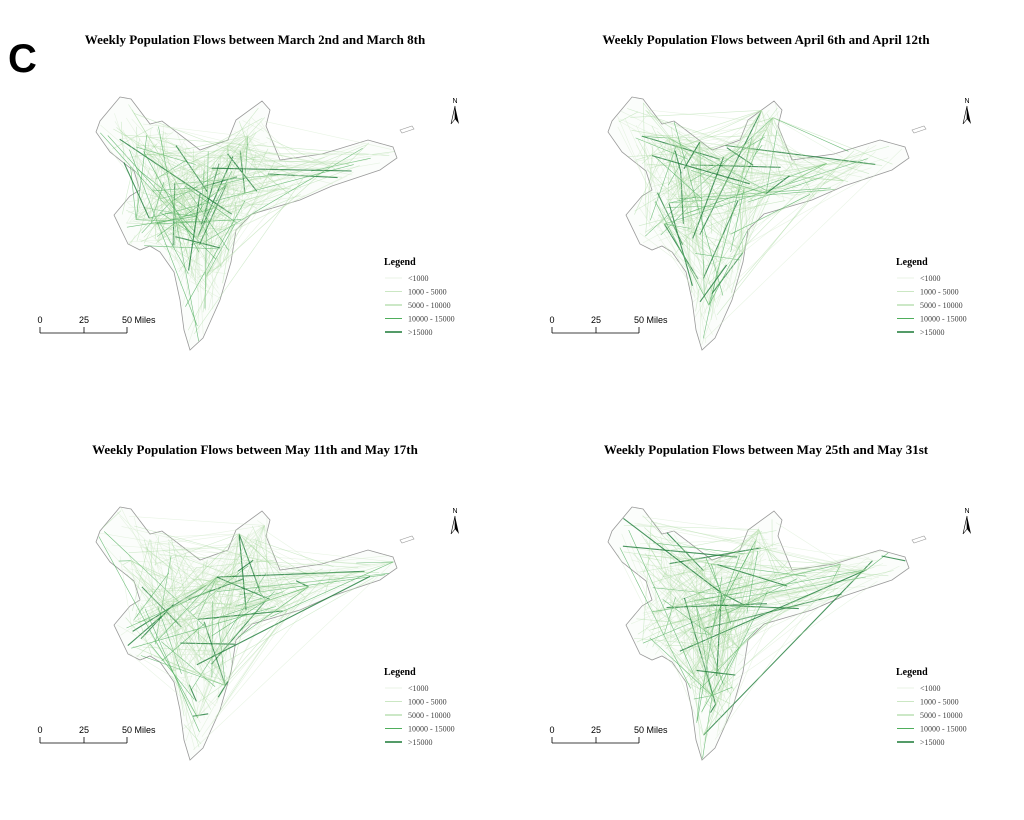  What do you see at coordinates (939, 292) in the screenshot?
I see `legend-item: 1000 - 5000` at bounding box center [939, 292].